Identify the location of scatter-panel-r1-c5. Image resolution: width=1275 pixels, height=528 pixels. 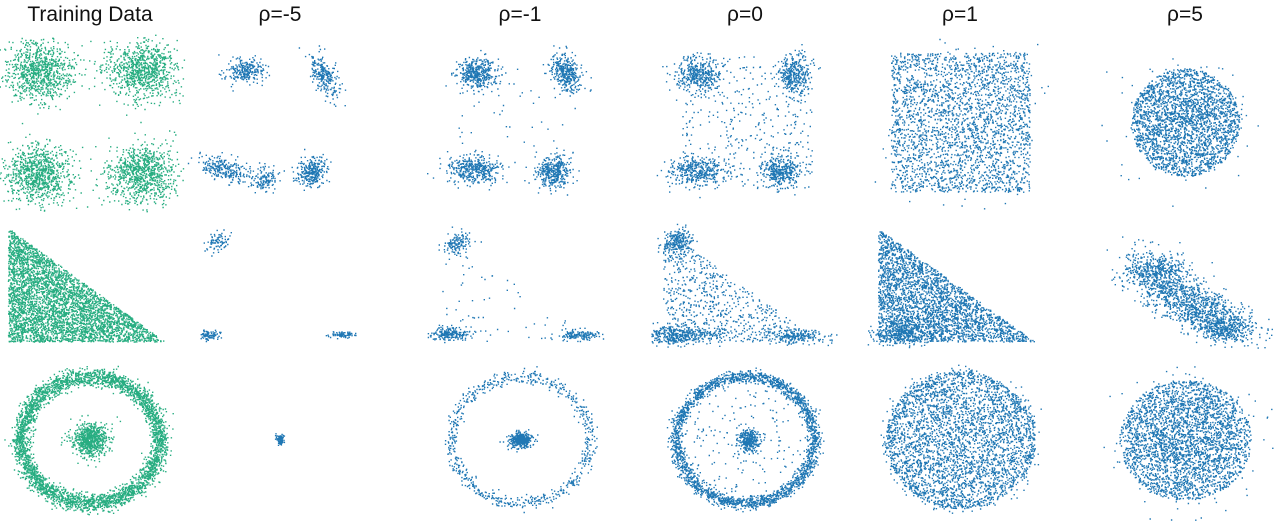
(1185, 285).